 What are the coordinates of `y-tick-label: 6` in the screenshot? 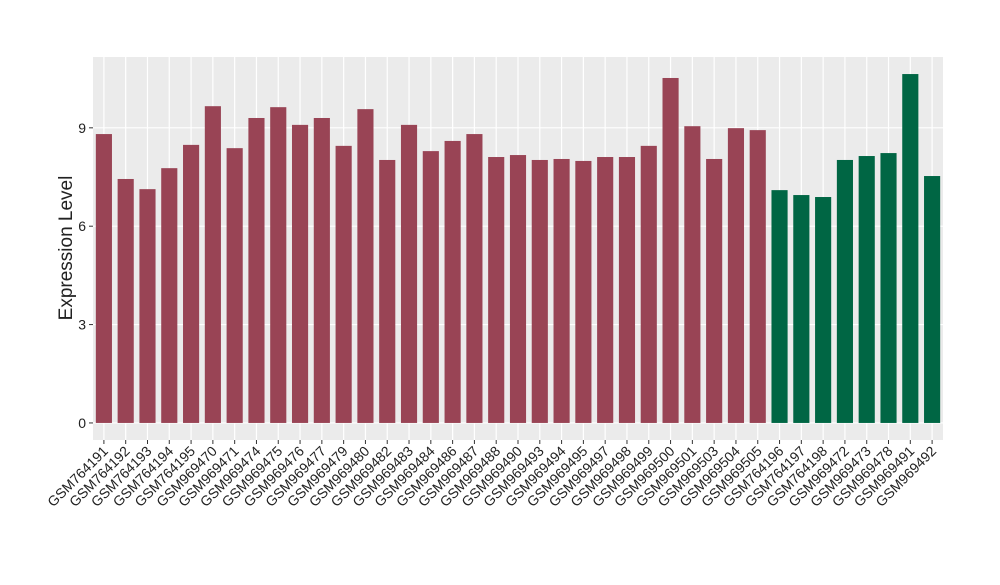 It's located at (82, 226).